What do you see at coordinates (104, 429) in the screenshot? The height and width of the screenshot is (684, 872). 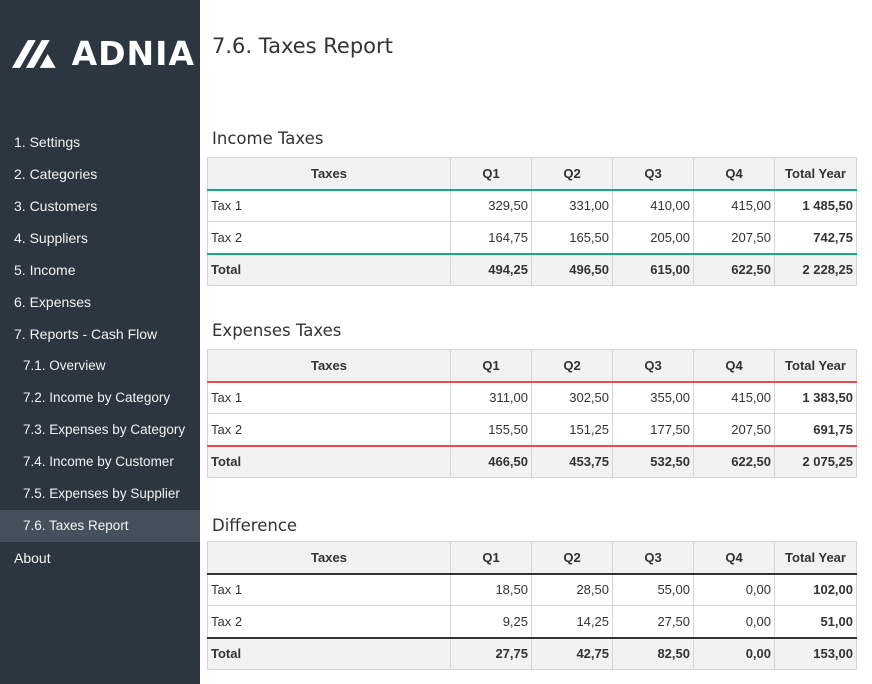 I see `sidebar-item: 7.3. Expenses by Category` at bounding box center [104, 429].